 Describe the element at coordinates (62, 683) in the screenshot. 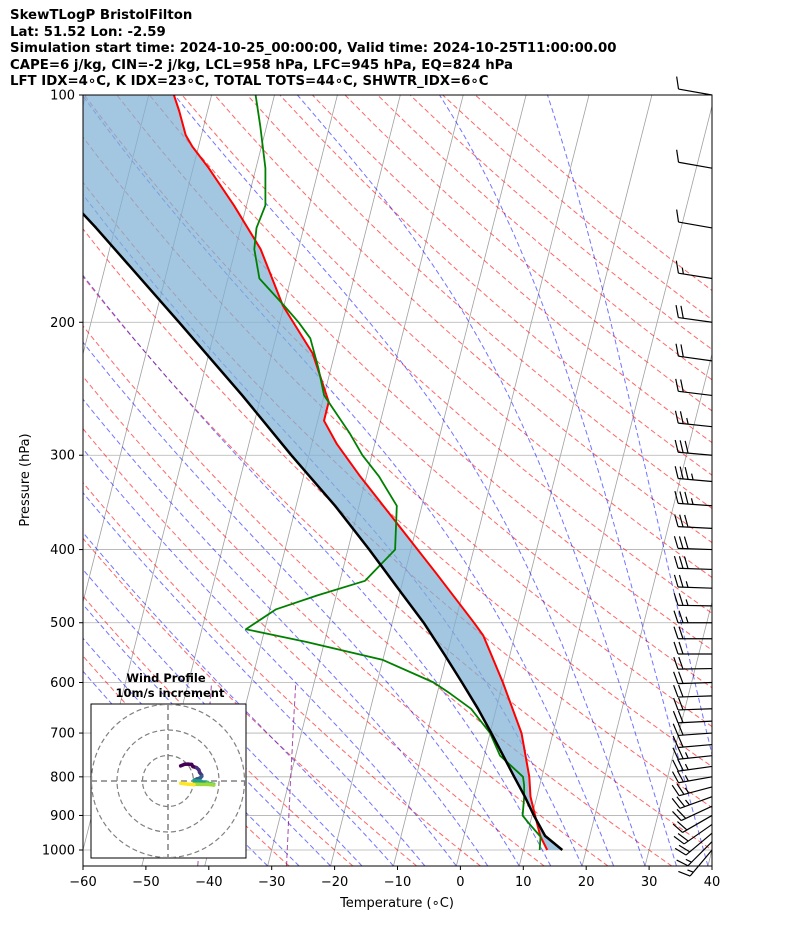

I see `y-tick-label: 600` at that location.